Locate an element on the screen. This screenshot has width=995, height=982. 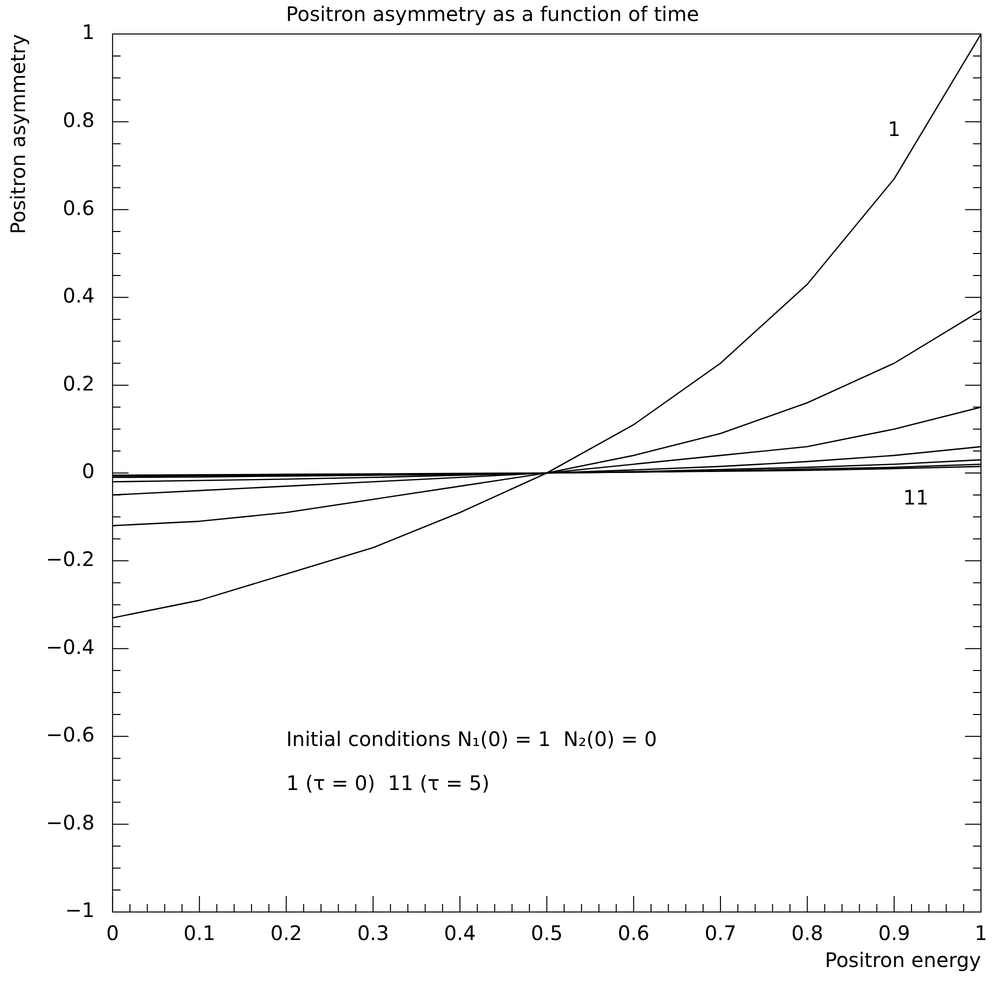
y-tick-label: 0 is located at coordinates (88, 471).